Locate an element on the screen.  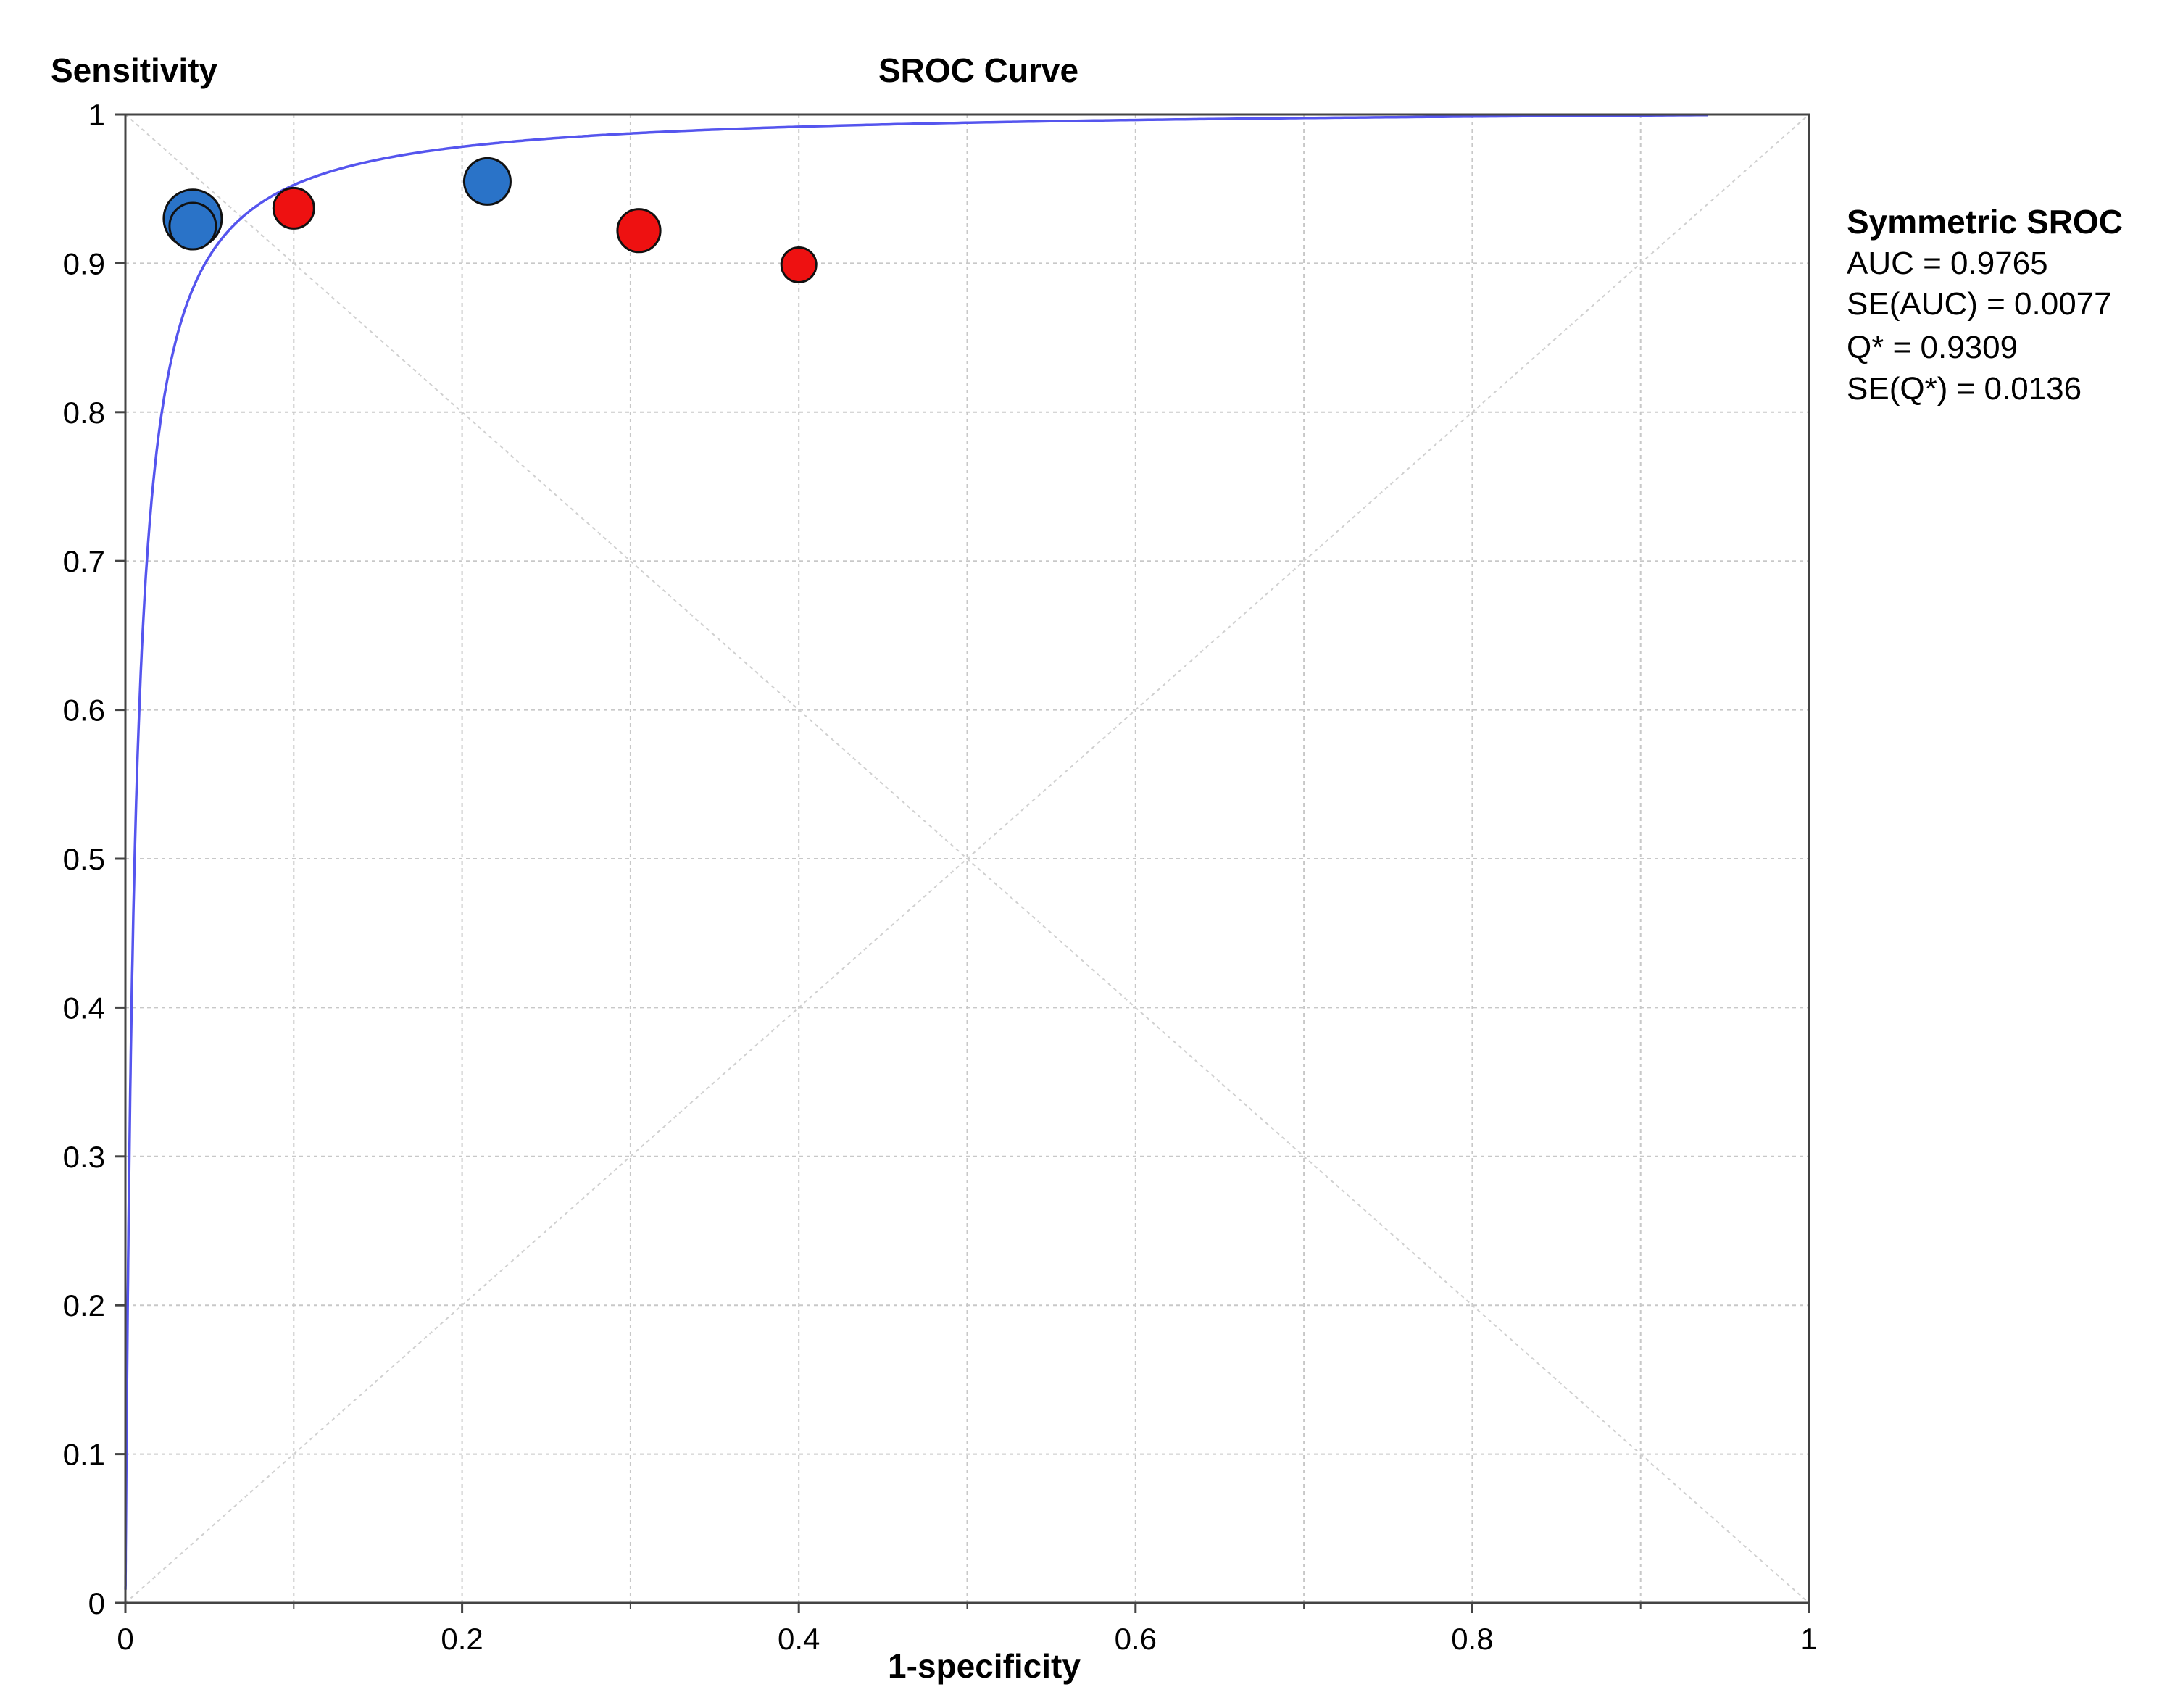
legend-title: Symmetric SROC is located at coordinates (1985, 222).